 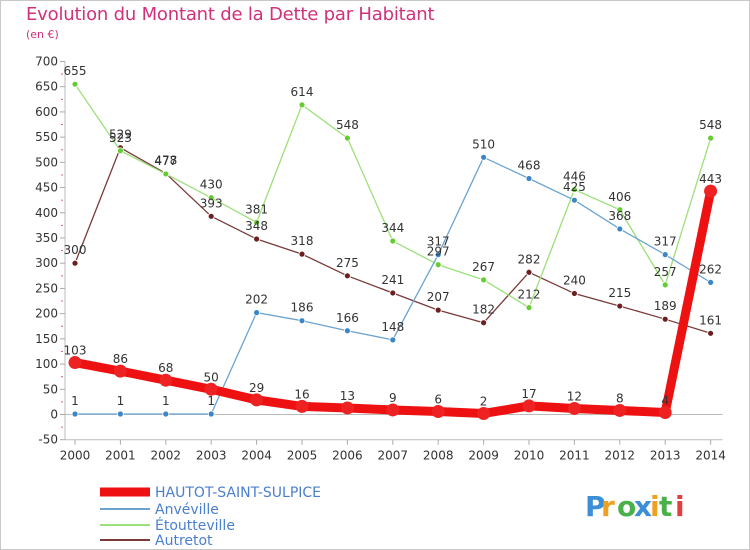 I want to click on x-tick-label: 2007, so click(x=393, y=456).